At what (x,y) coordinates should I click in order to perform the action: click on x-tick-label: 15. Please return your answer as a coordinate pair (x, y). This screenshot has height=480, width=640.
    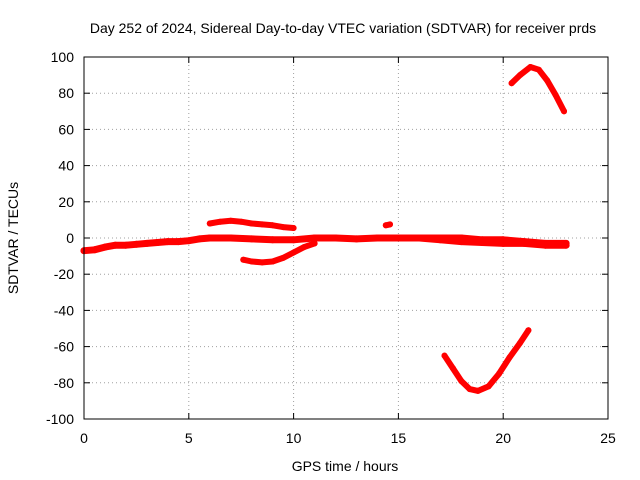
    Looking at the image, I should click on (399, 438).